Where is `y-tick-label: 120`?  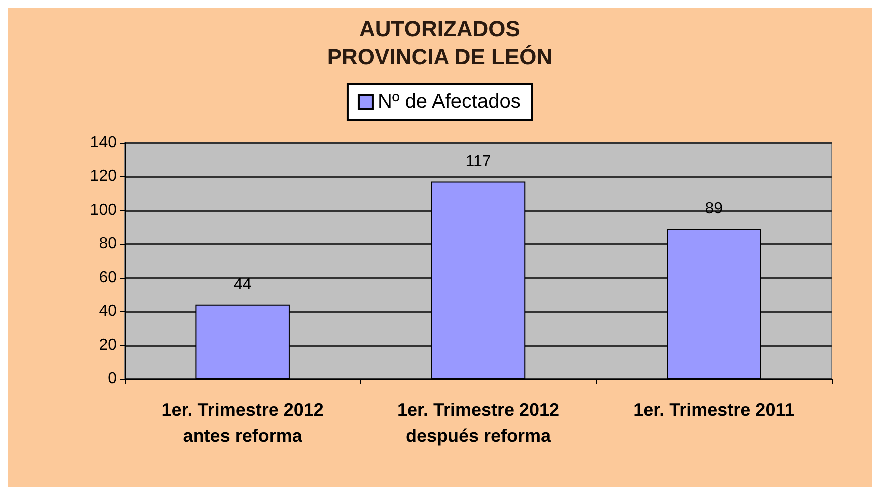
y-tick-label: 120 is located at coordinates (104, 177).